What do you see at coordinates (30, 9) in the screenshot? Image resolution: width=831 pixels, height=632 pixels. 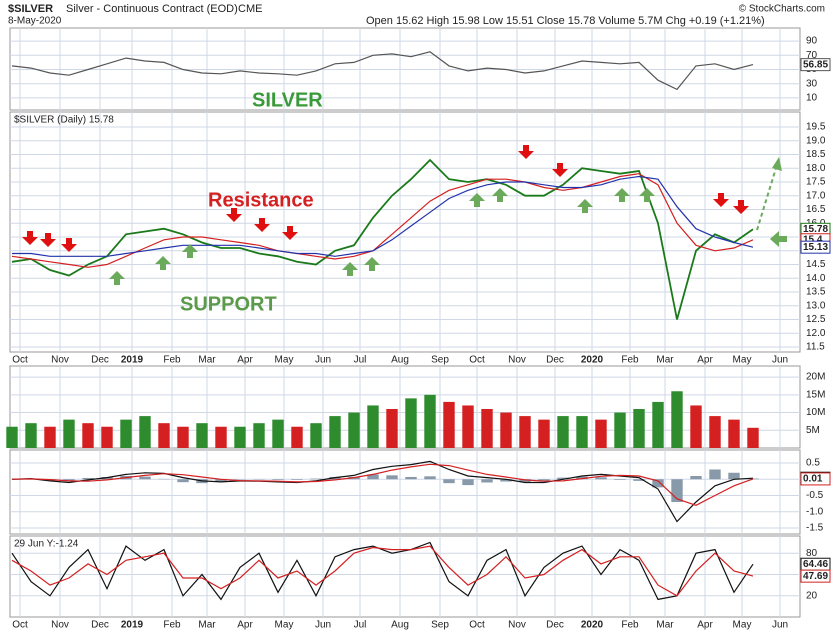 I see `symbol: $SILVER` at bounding box center [30, 9].